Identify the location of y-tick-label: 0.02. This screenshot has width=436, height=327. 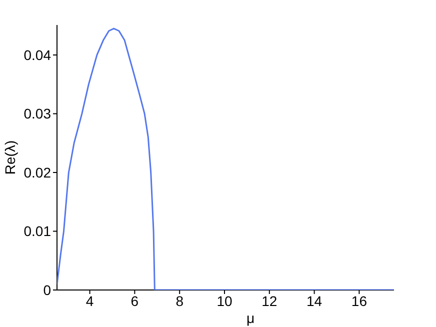
(38, 172).